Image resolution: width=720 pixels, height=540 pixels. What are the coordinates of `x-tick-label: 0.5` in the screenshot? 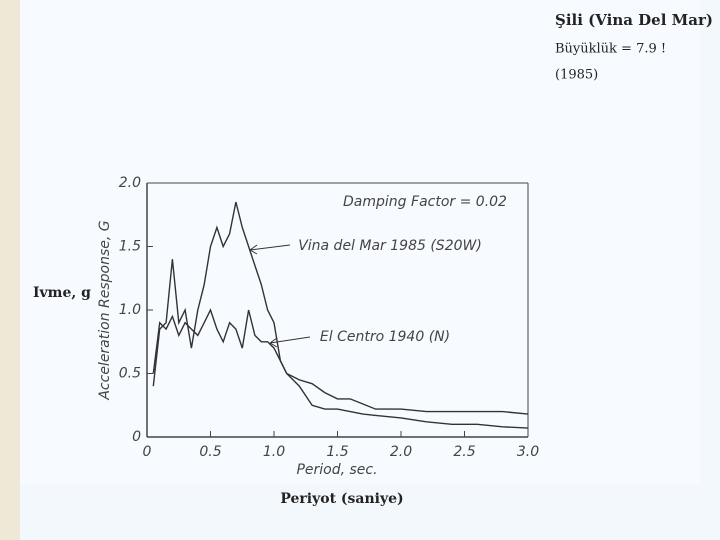 It's located at (210, 452).